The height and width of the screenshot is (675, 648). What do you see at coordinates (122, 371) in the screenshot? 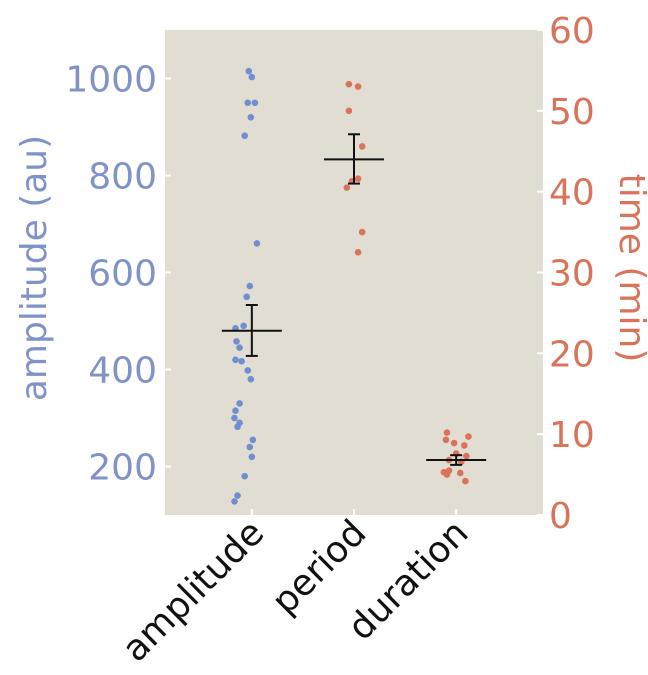
I see `left-tick-label: 400` at bounding box center [122, 371].